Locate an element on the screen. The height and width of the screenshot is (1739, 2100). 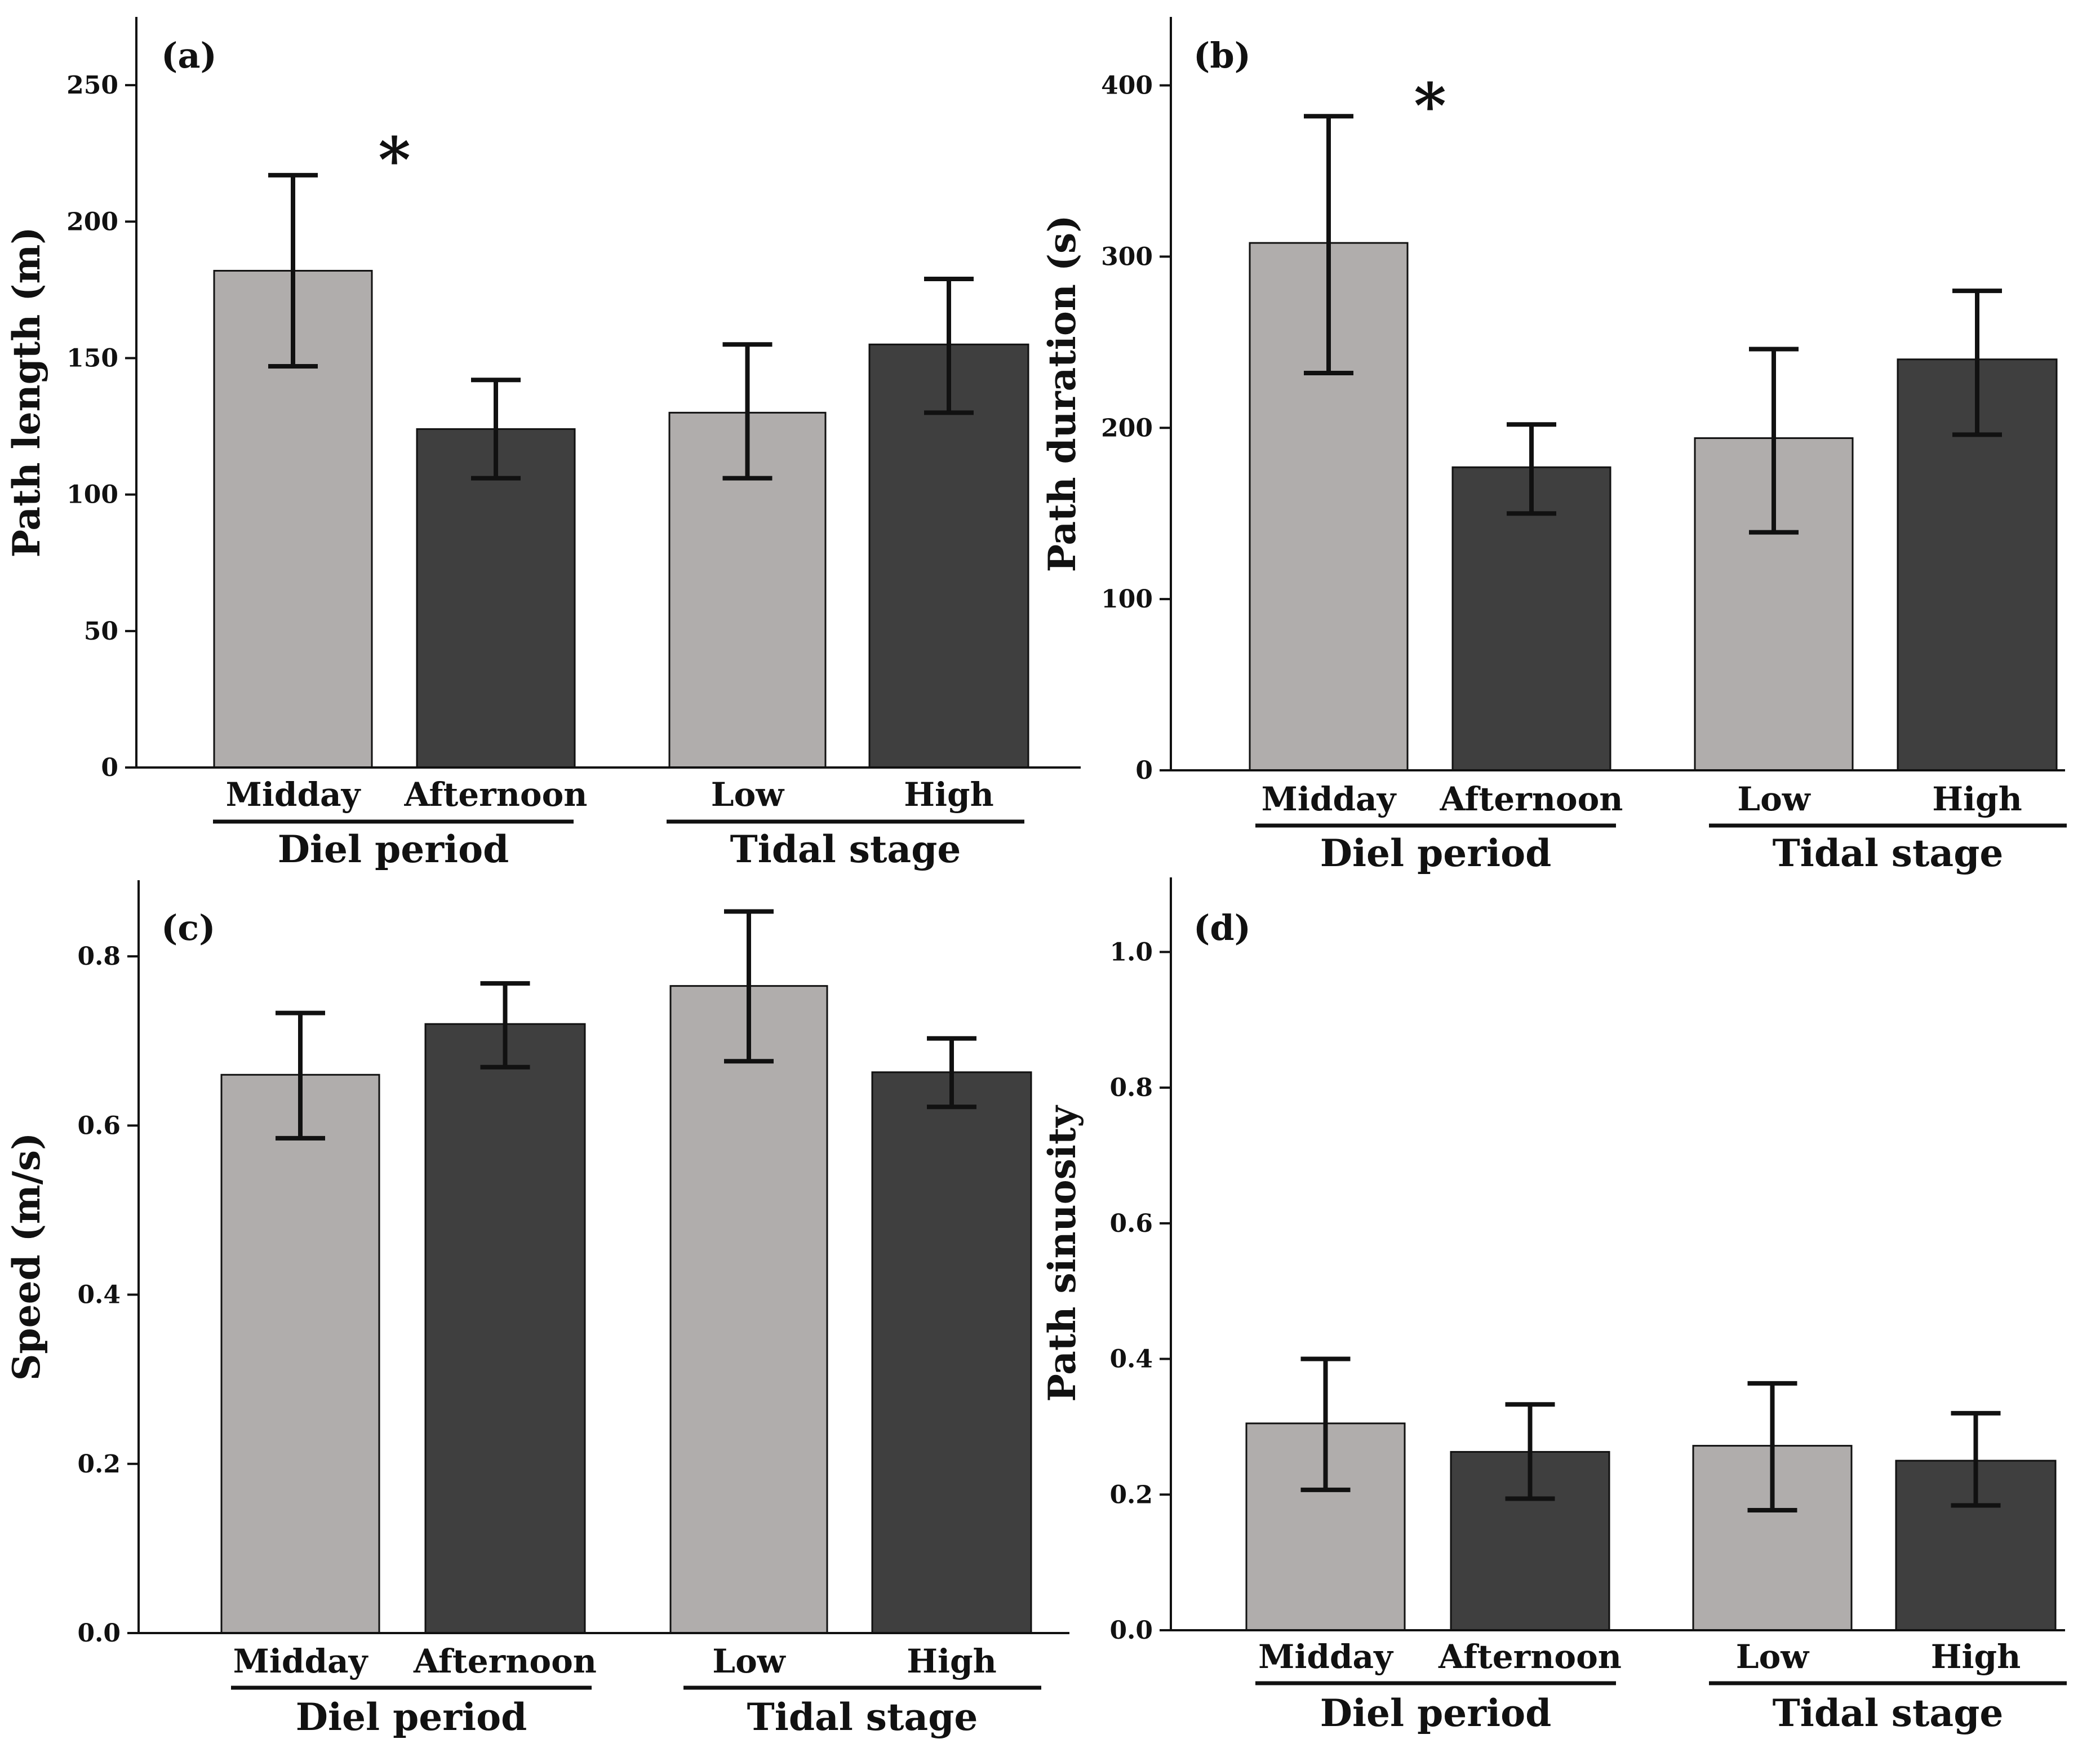
panel-label: (d) is located at coordinates (1222, 927).